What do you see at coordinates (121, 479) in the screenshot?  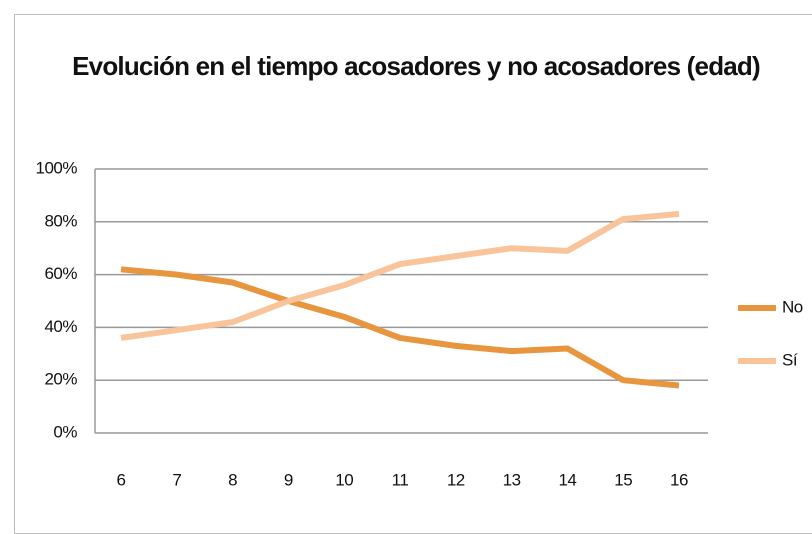 I see `x-tick-label: 6` at bounding box center [121, 479].